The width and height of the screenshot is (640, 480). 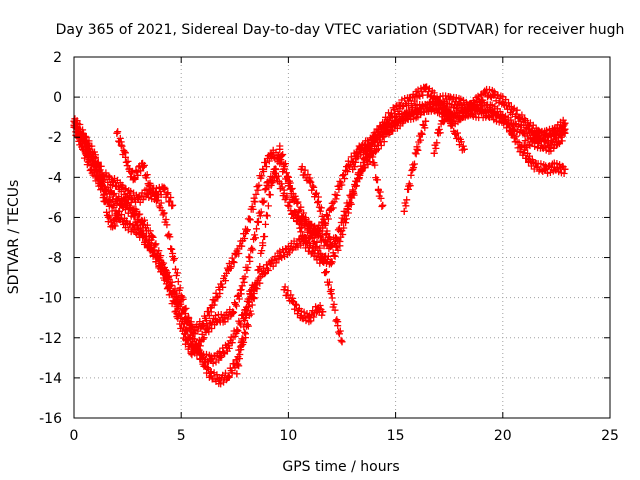 I want to click on x-tick-label: 20, so click(x=503, y=436).